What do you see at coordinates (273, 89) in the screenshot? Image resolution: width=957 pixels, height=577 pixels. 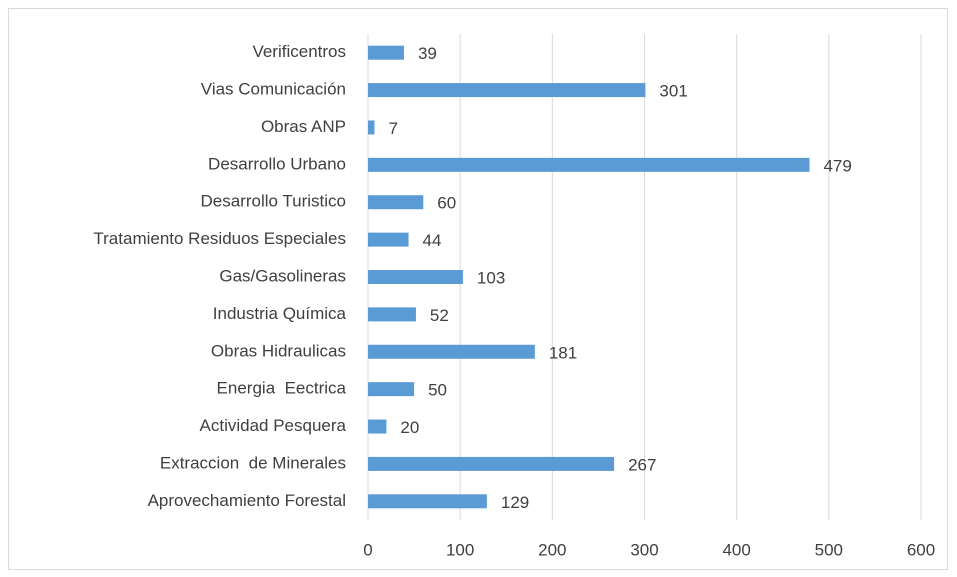 I see `y-tick-label: Vias Comunicación` at bounding box center [273, 89].